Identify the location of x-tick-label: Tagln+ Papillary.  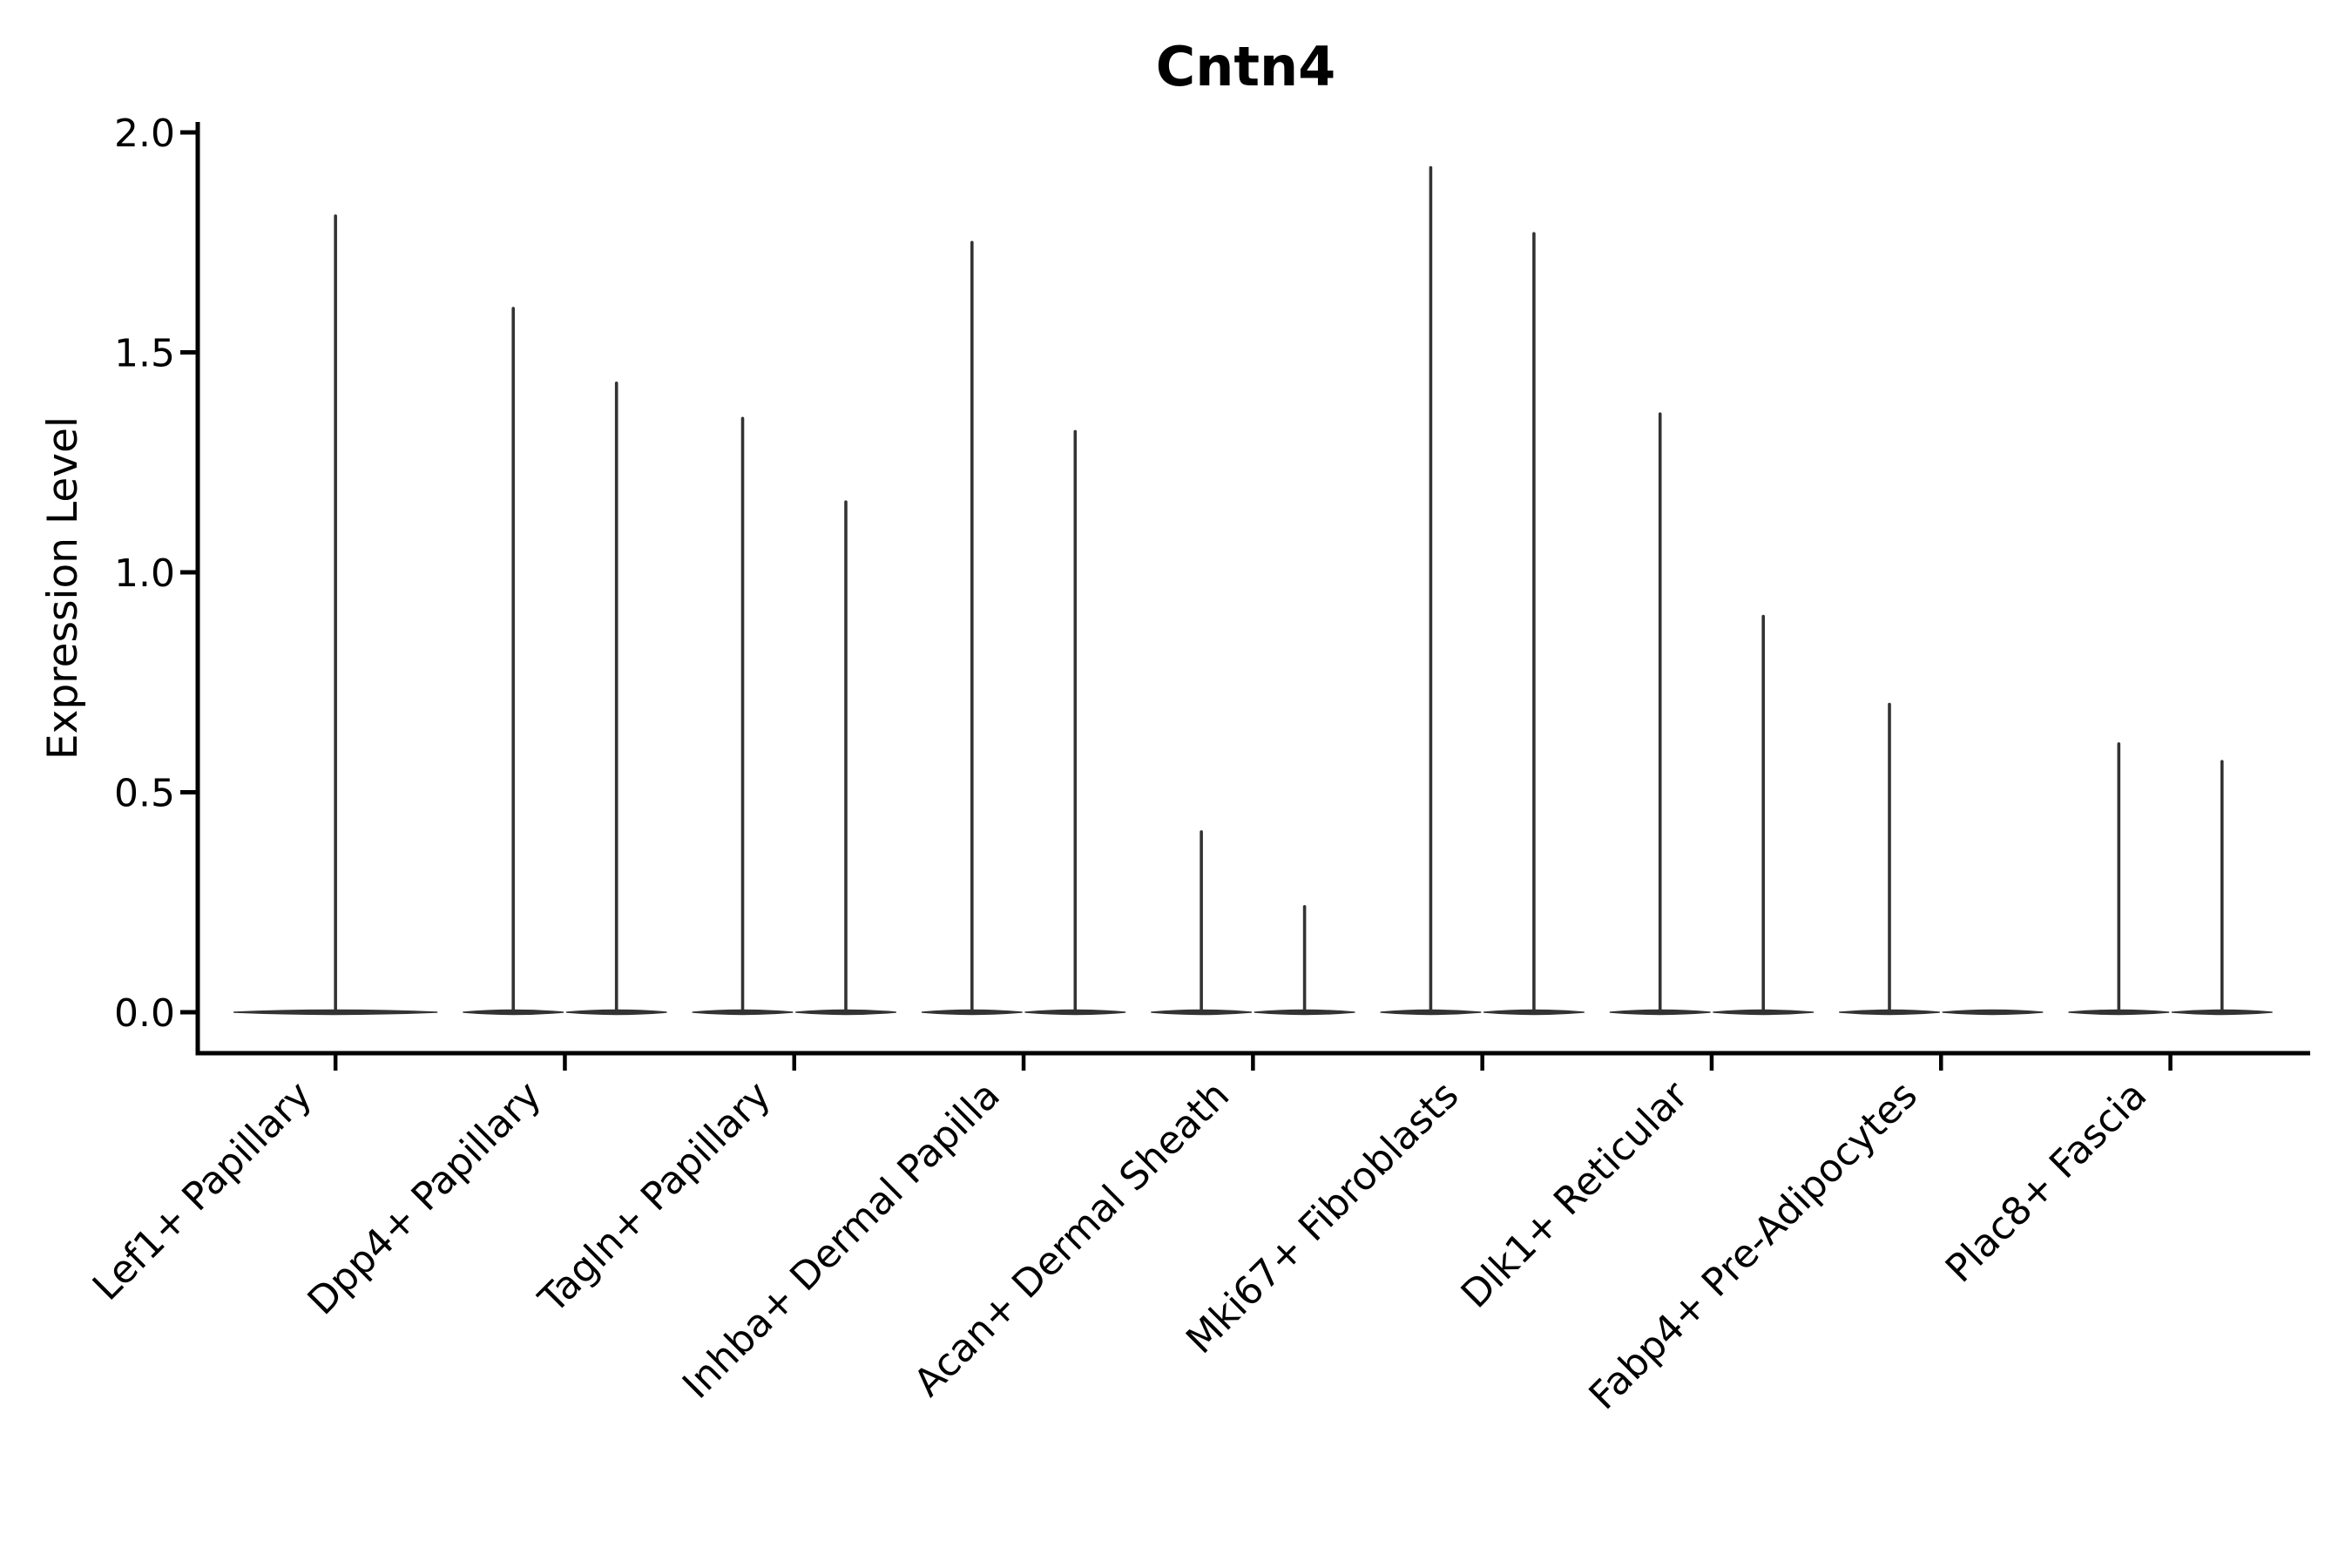
(654, 1197).